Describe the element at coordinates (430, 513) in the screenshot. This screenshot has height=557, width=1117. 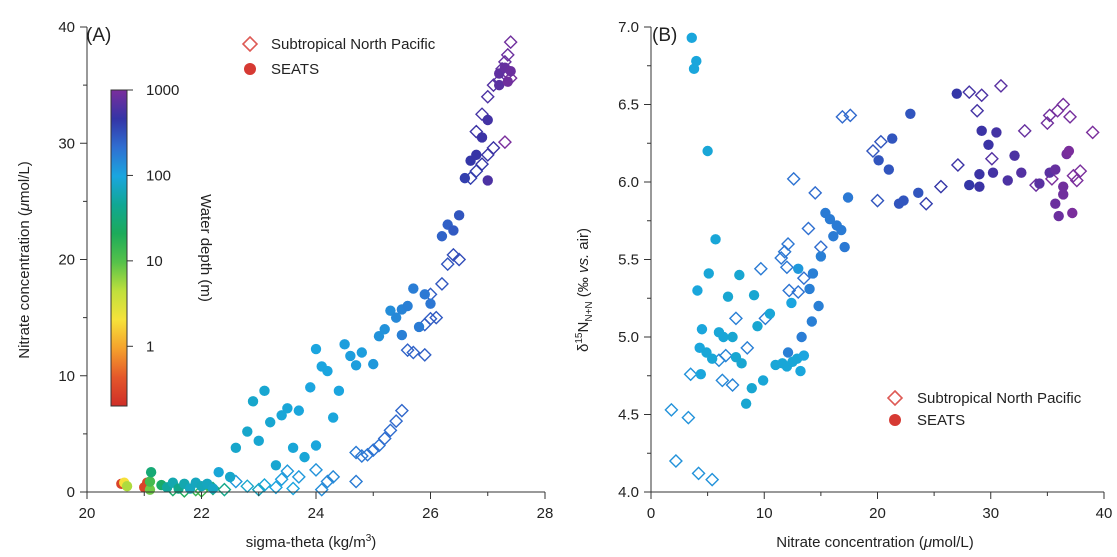
I see `panel-a-x-tick-label: 26` at that location.